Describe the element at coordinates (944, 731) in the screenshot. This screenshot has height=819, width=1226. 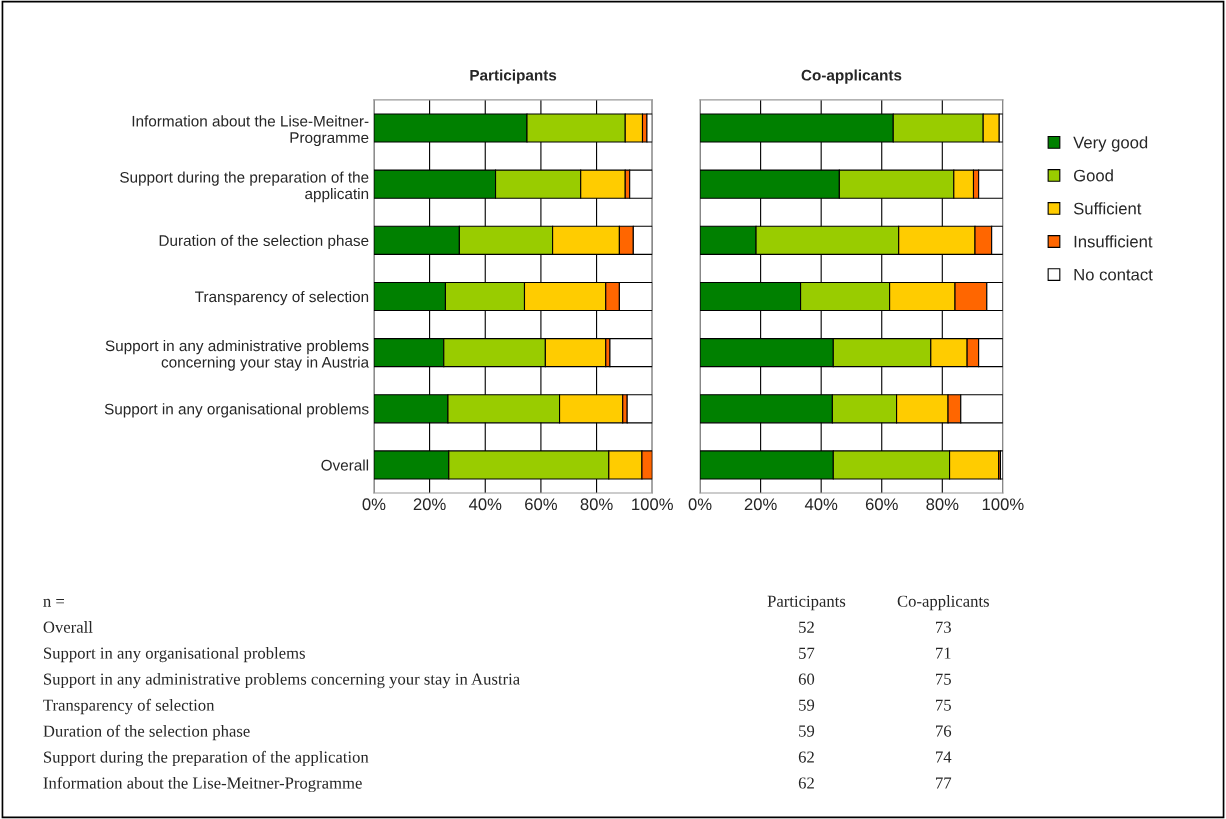
I see `data-label: 76` at that location.